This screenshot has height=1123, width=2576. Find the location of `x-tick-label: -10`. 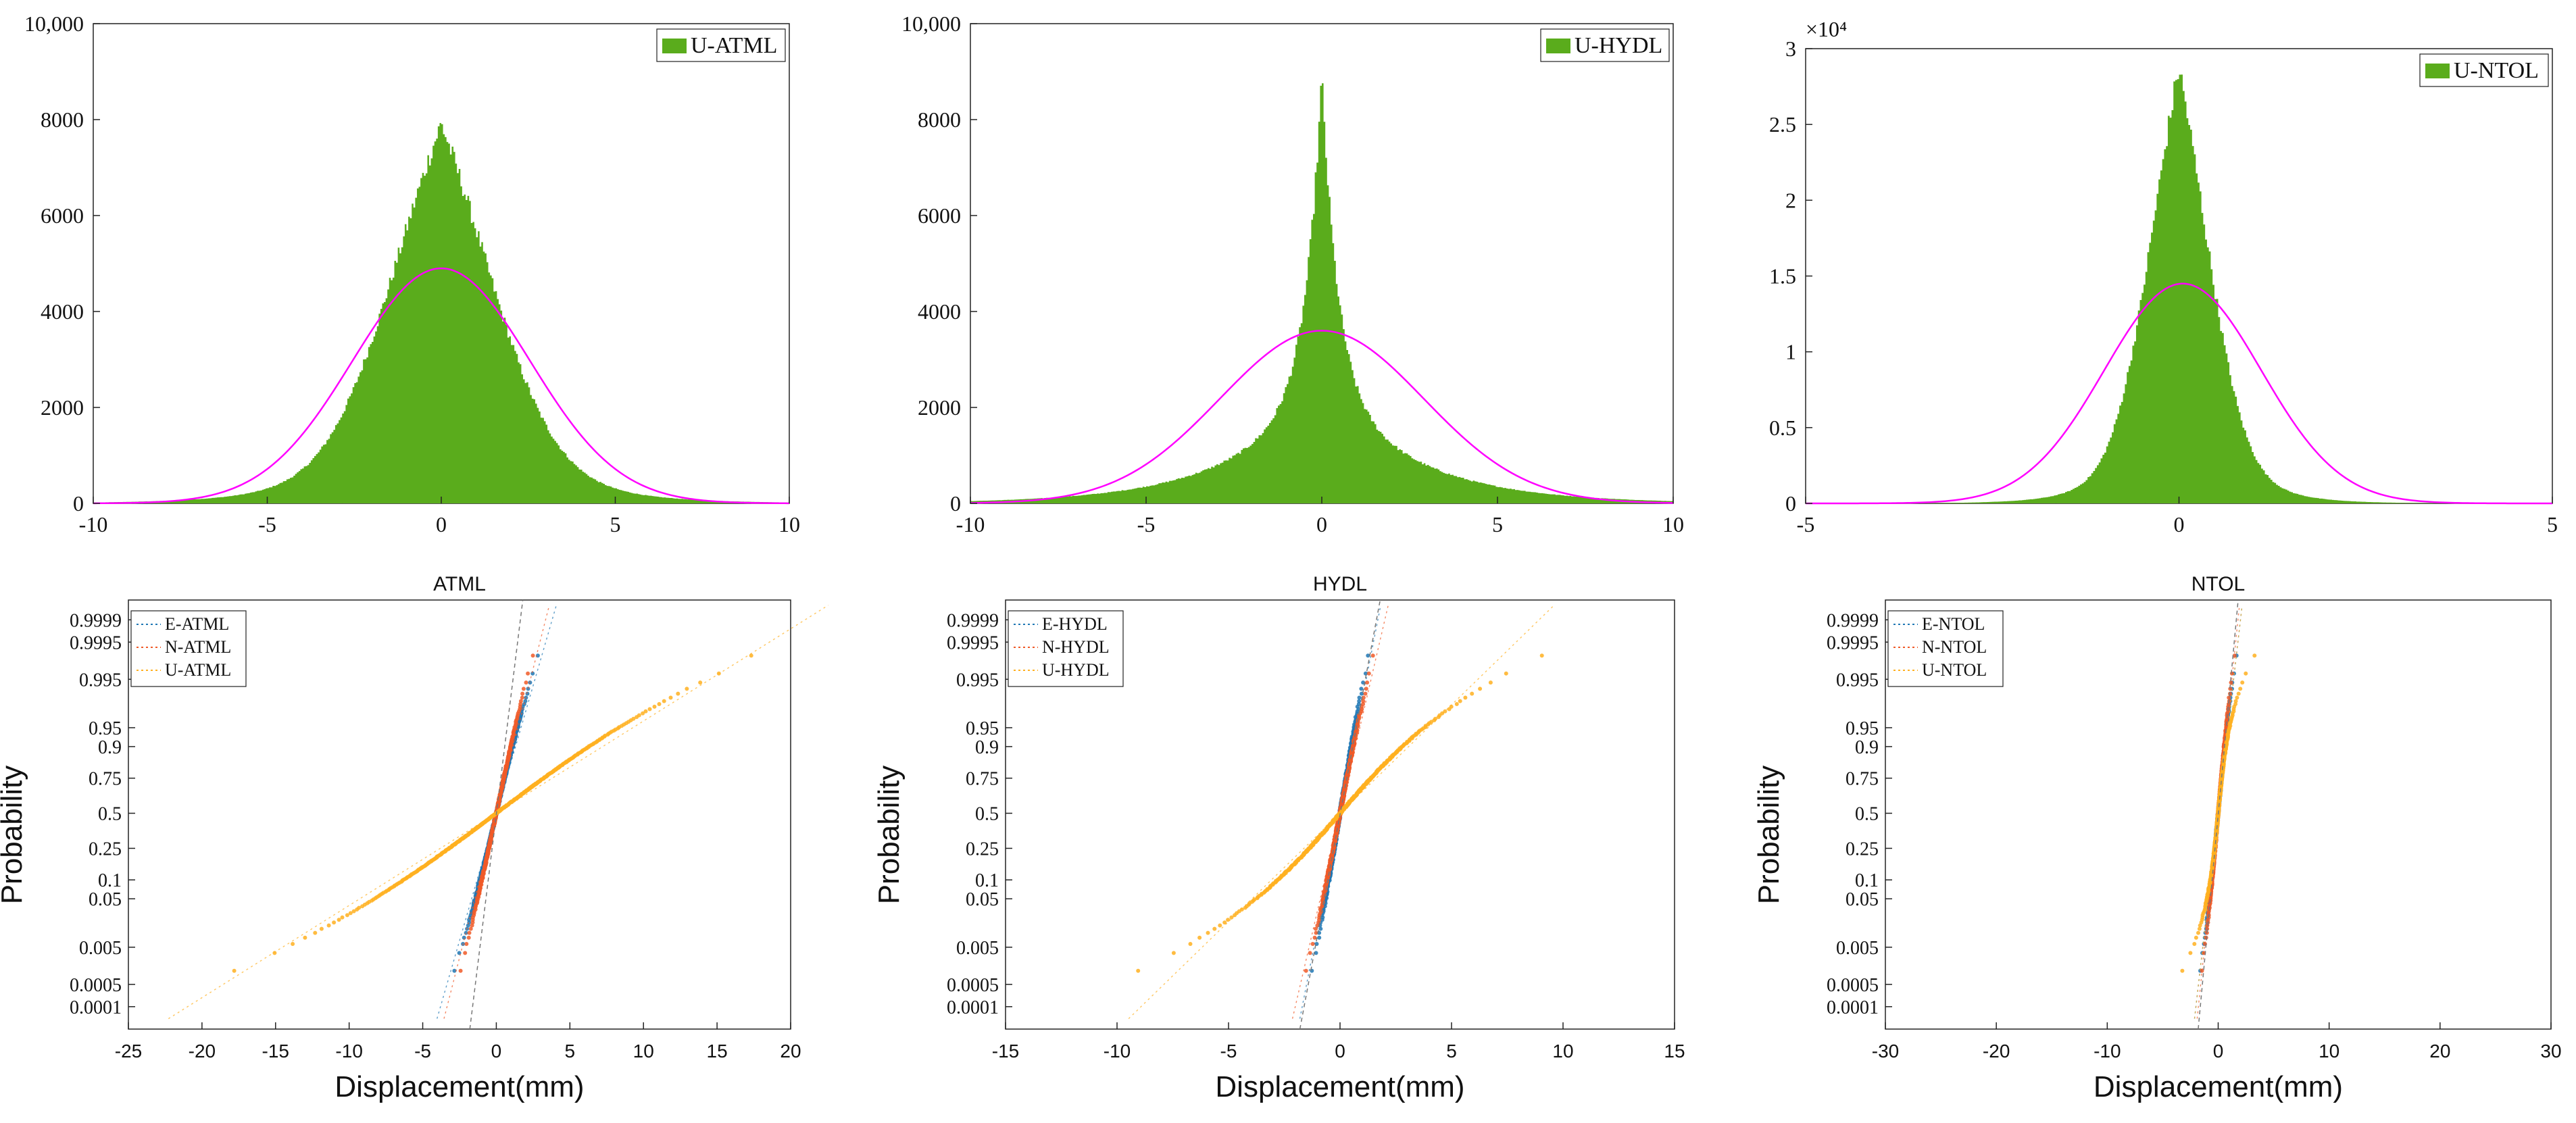

x-tick-label: -10 is located at coordinates (349, 1051).